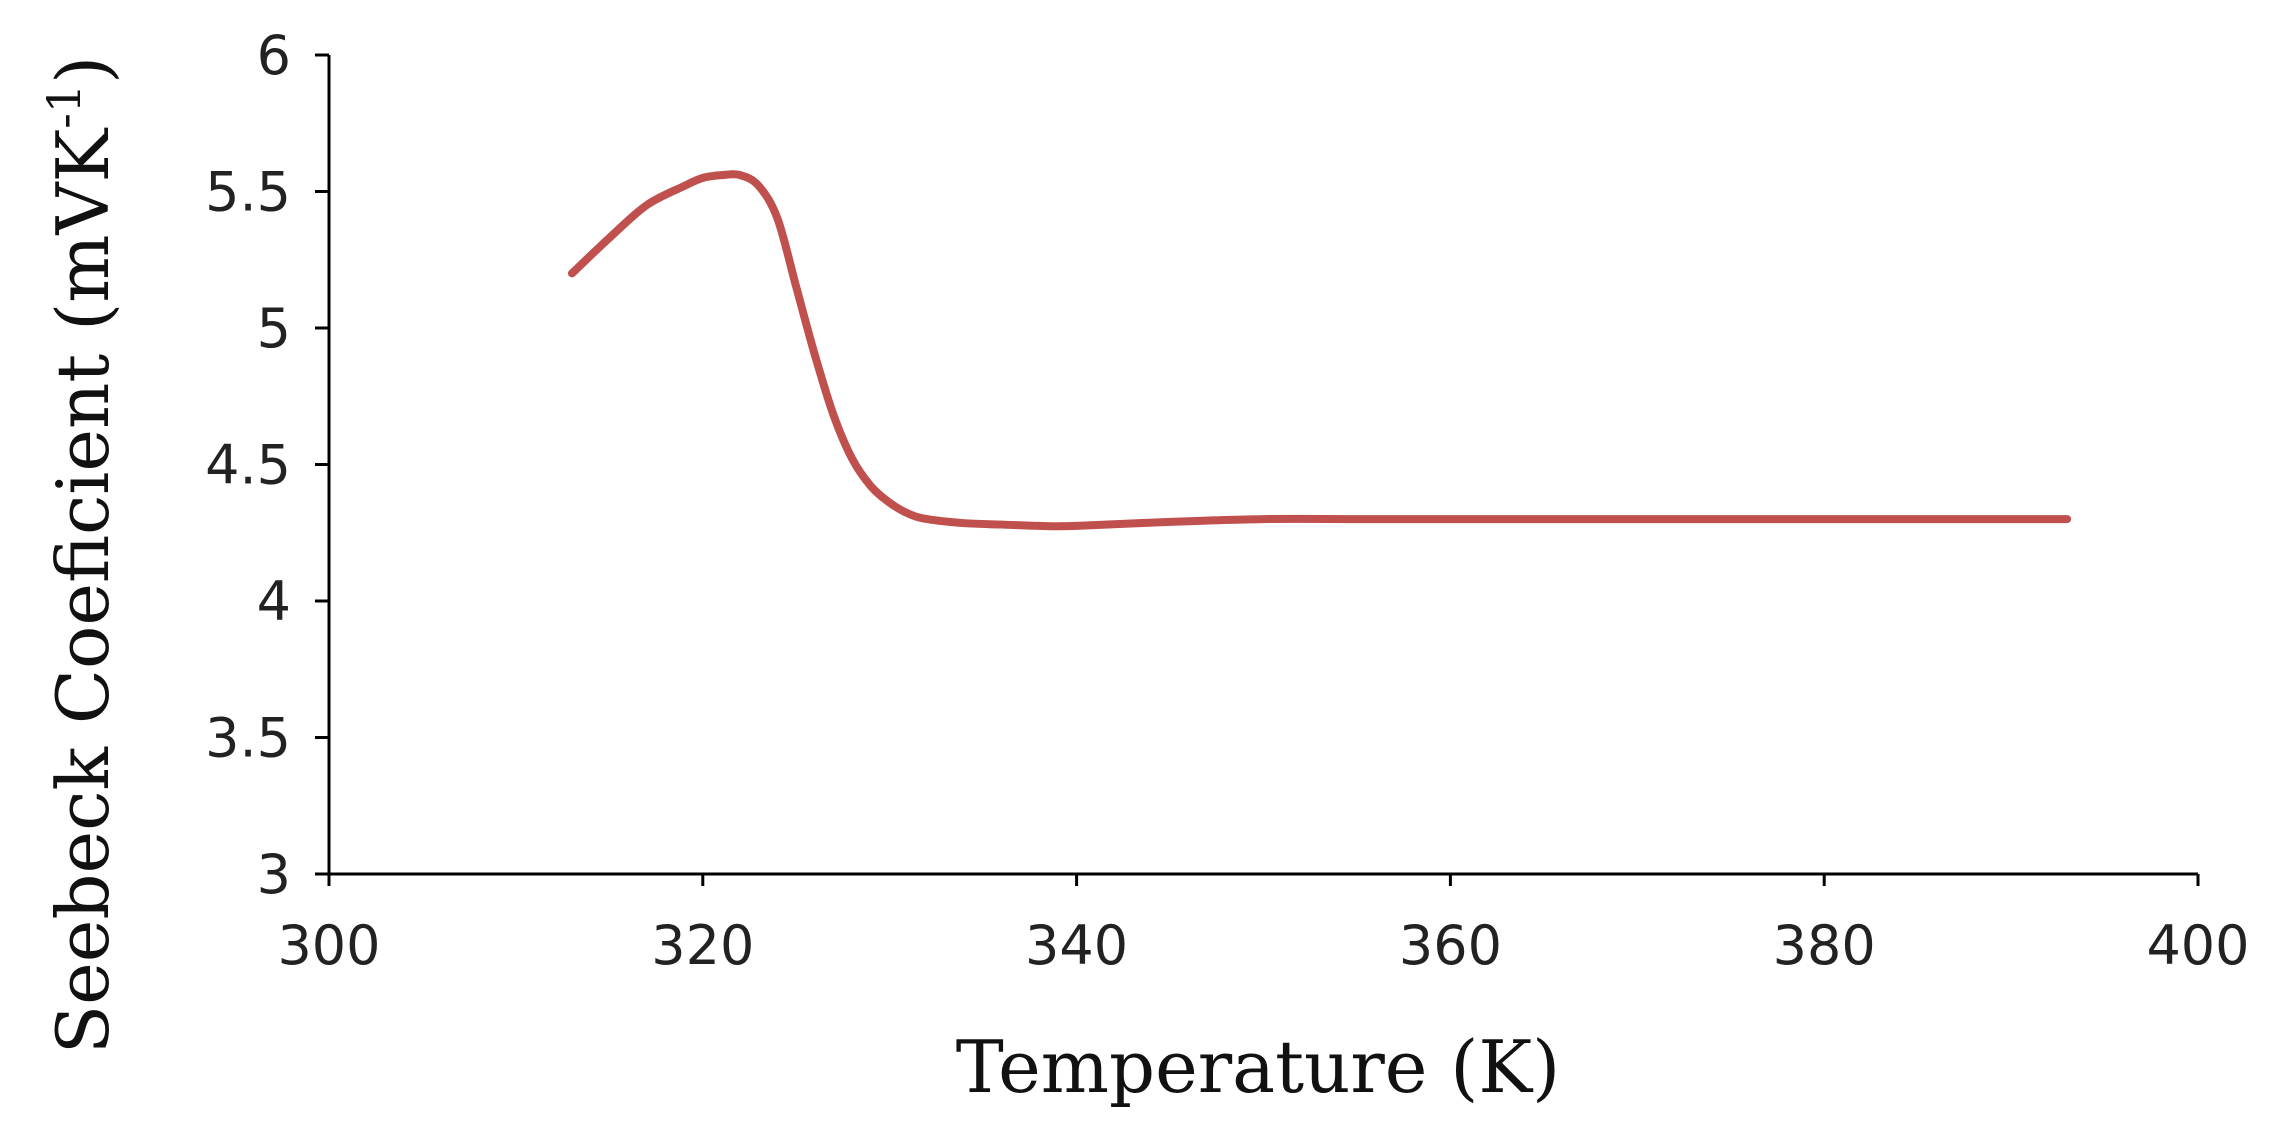 This screenshot has height=1135, width=2280. What do you see at coordinates (2197, 945) in the screenshot?
I see `x-tick-label: 400` at bounding box center [2197, 945].